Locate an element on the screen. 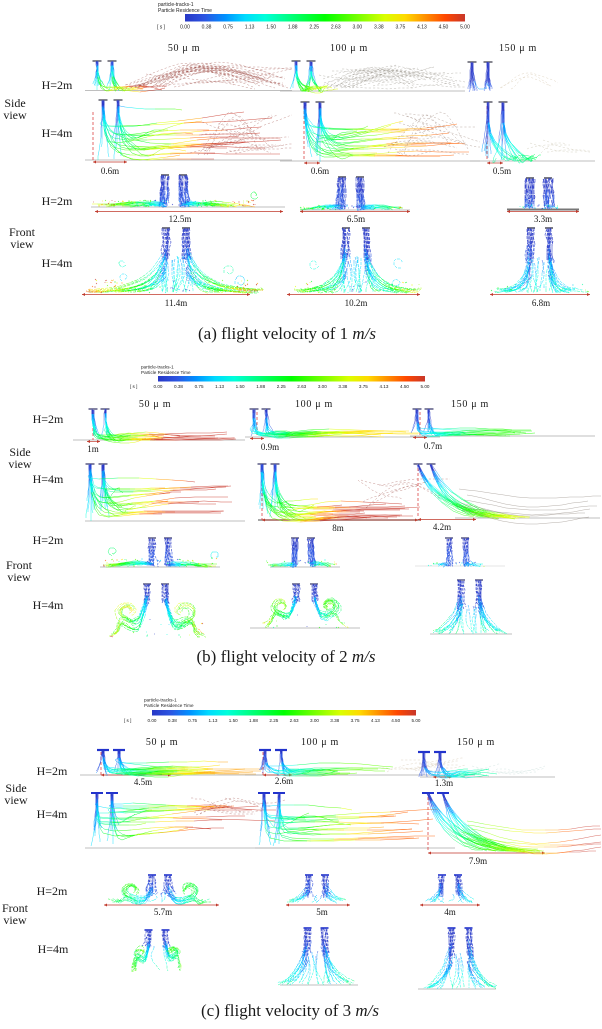 Image resolution: width=602 pixels, height=1029 pixels. svg-text: (b) flight velocity of 2 m/s is located at coordinates (286, 656).